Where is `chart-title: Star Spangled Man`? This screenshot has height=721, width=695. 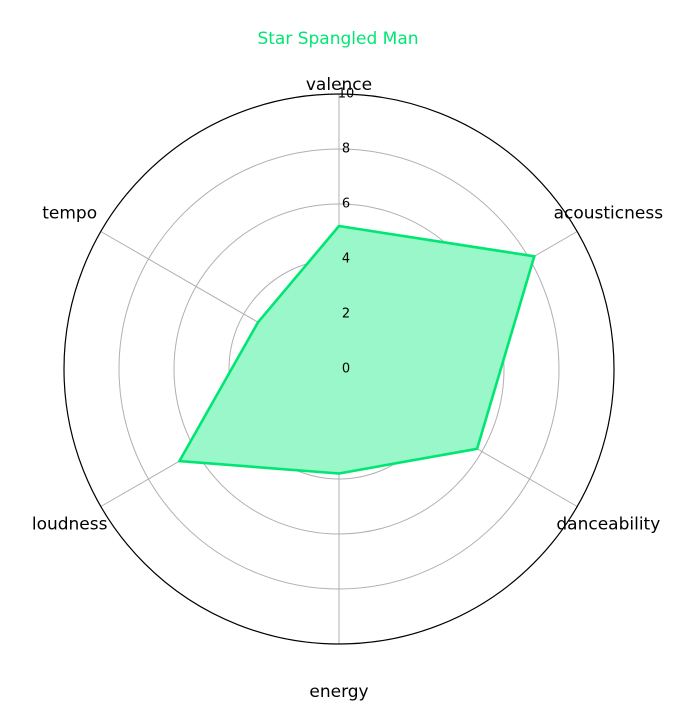 chart-title: Star Spangled Man is located at coordinates (337, 39).